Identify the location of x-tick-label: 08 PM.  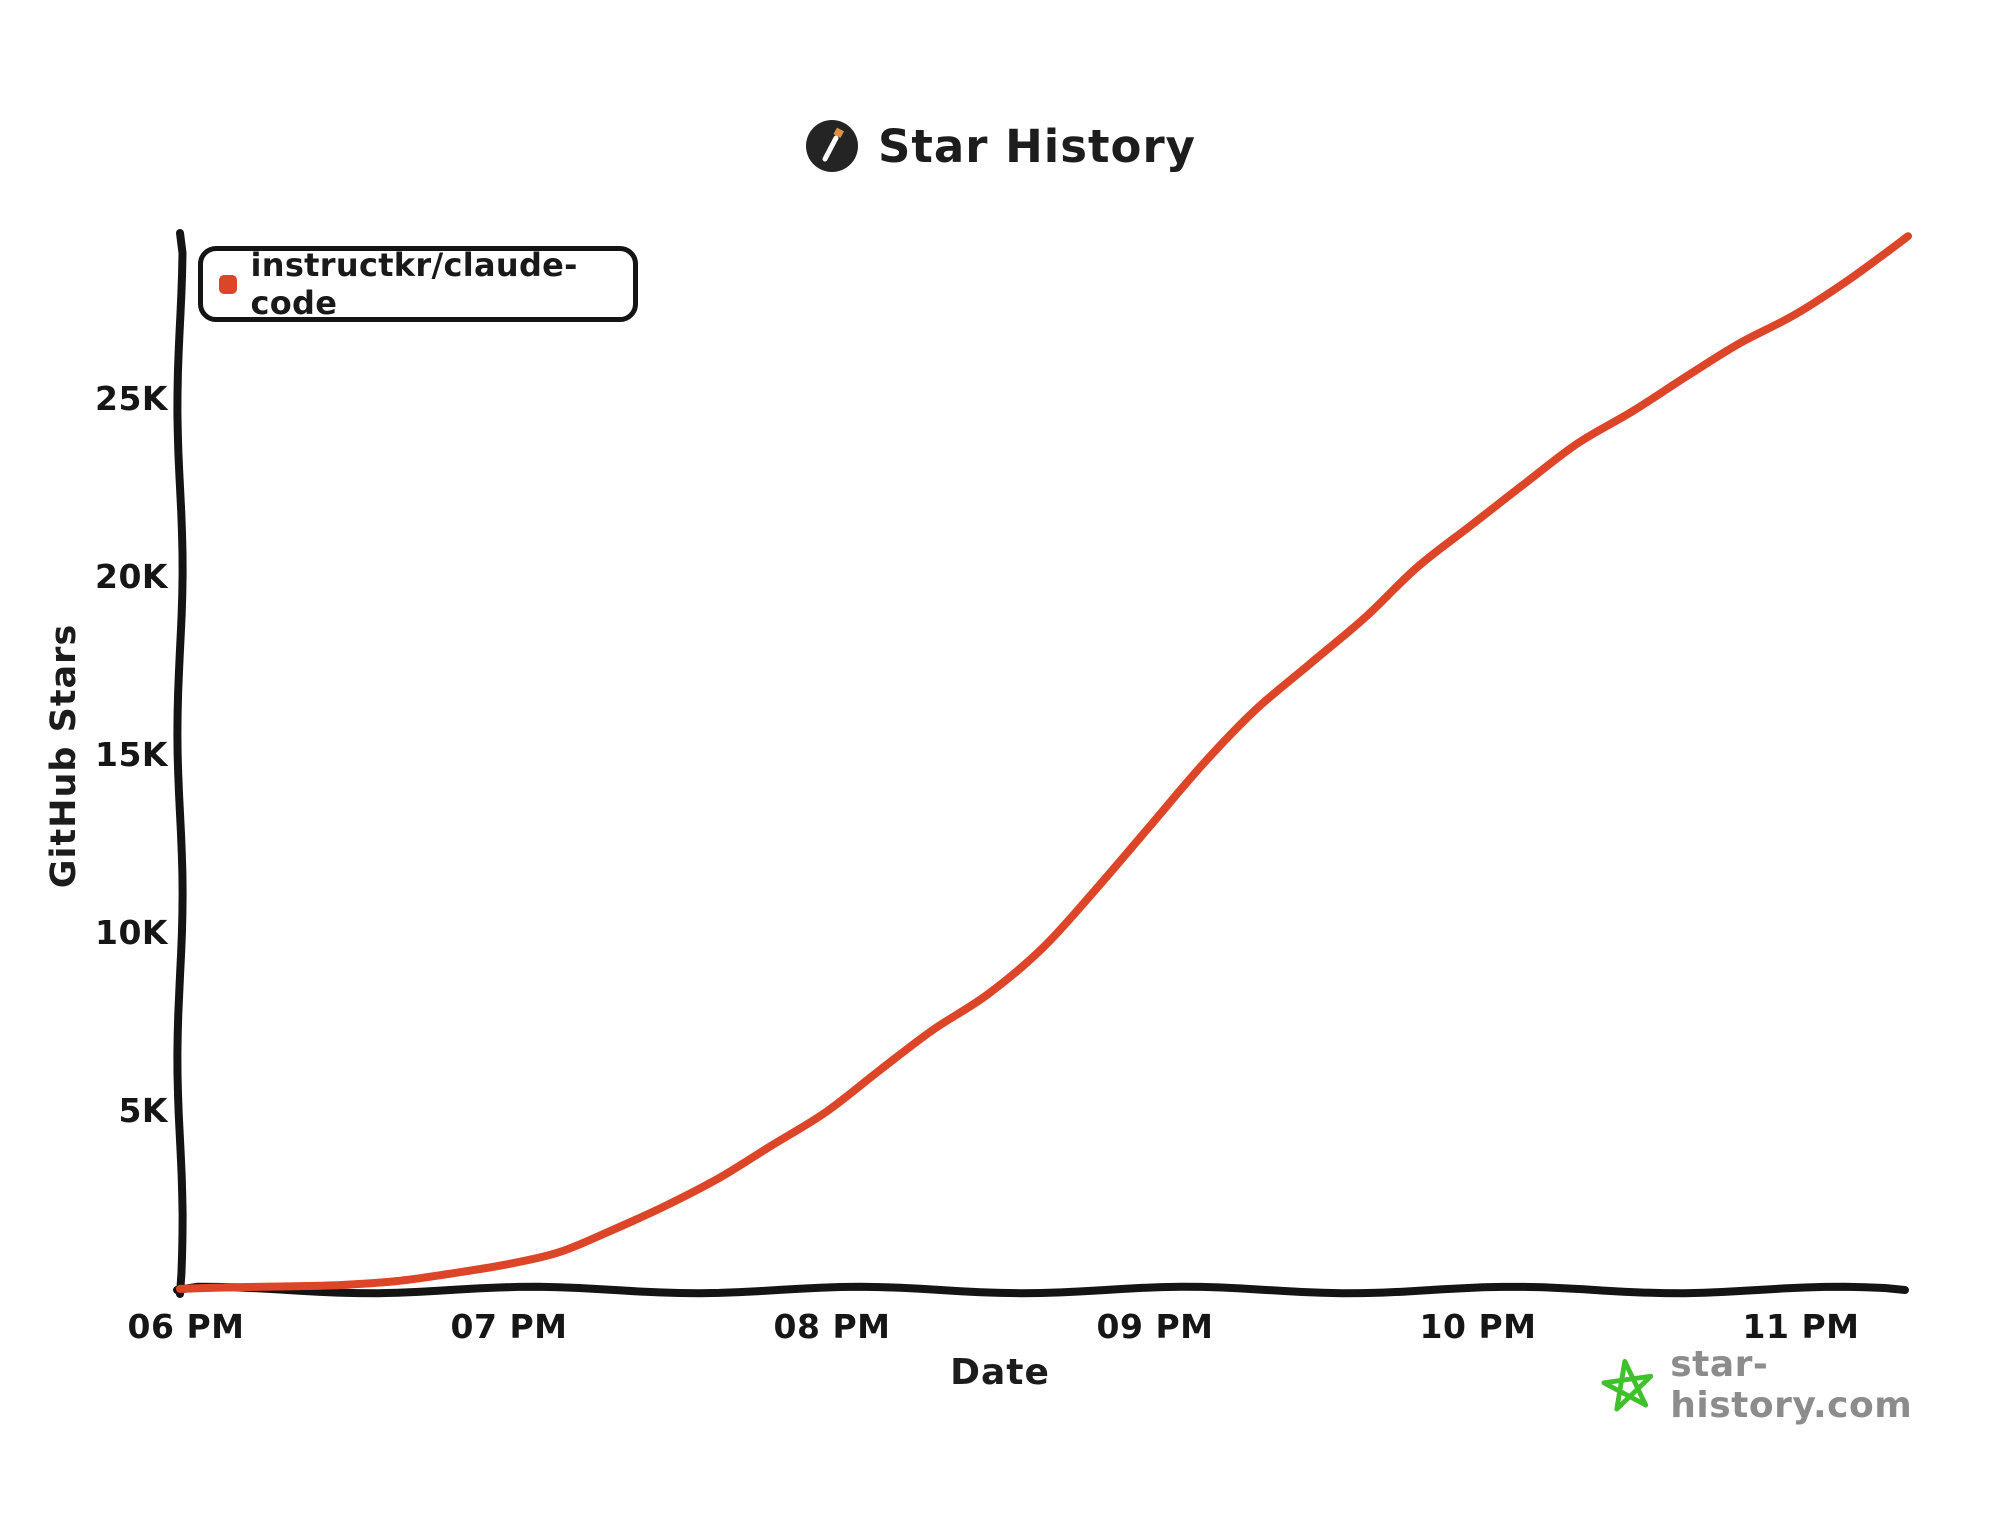
(832, 1326).